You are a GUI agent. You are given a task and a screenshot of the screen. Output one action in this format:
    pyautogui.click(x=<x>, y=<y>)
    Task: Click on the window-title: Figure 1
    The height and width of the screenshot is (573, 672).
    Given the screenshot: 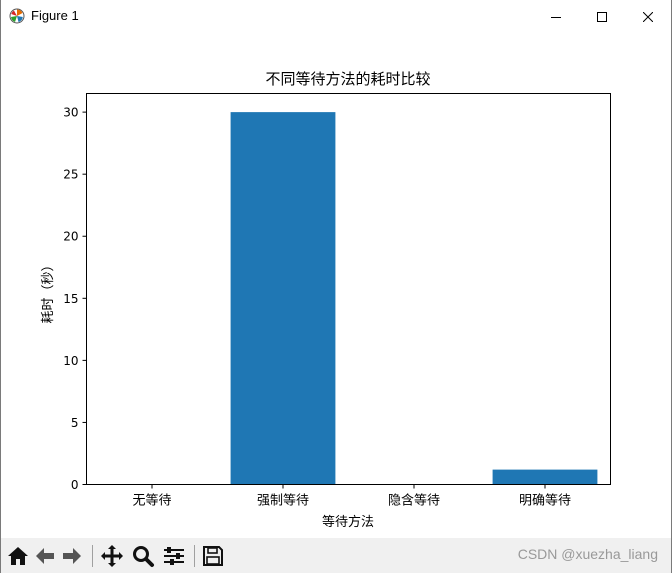 What is the action you would take?
    pyautogui.click(x=55, y=15)
    